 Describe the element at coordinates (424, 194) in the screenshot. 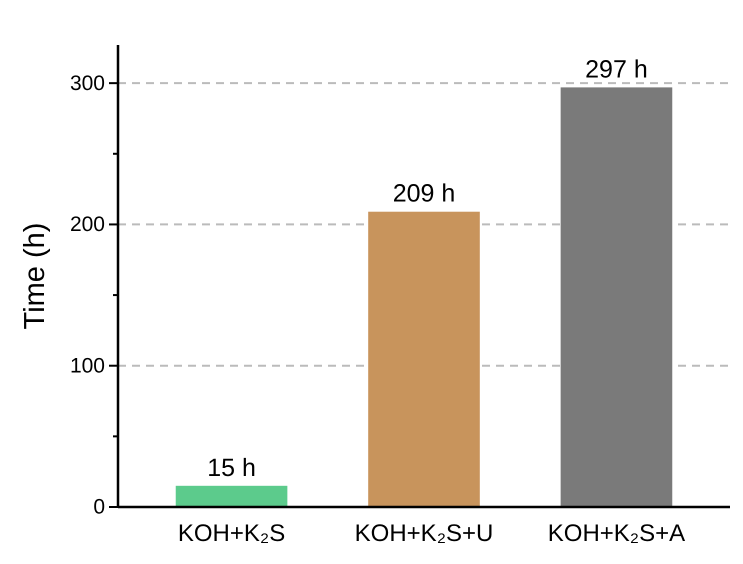

I see `data-label: 209 h` at that location.